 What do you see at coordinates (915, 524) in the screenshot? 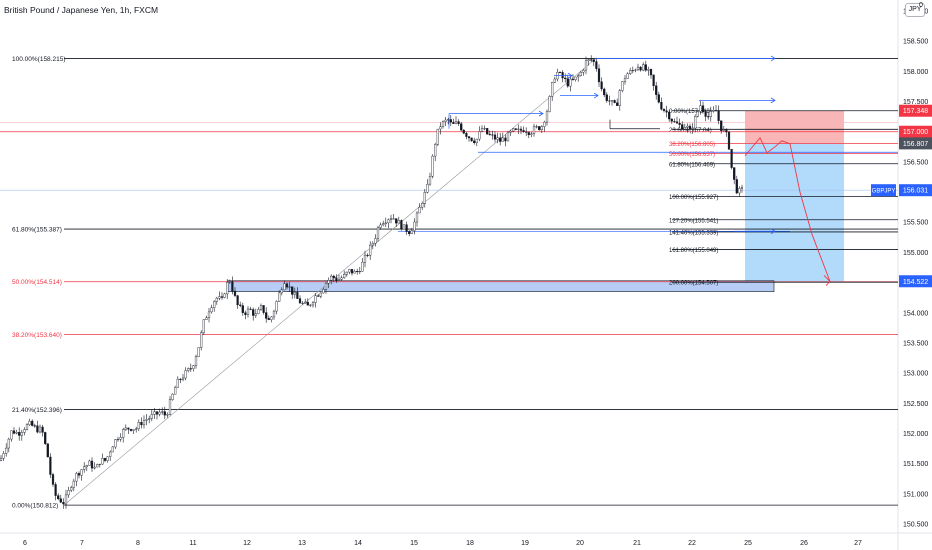
I see `y-tick-label: 150.500` at bounding box center [915, 524].